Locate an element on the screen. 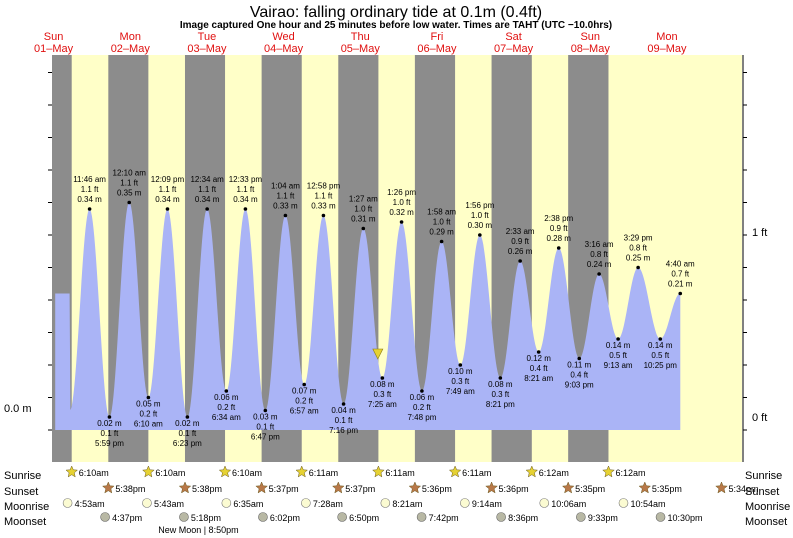  sunset-time: 5:38pm is located at coordinates (130, 489).